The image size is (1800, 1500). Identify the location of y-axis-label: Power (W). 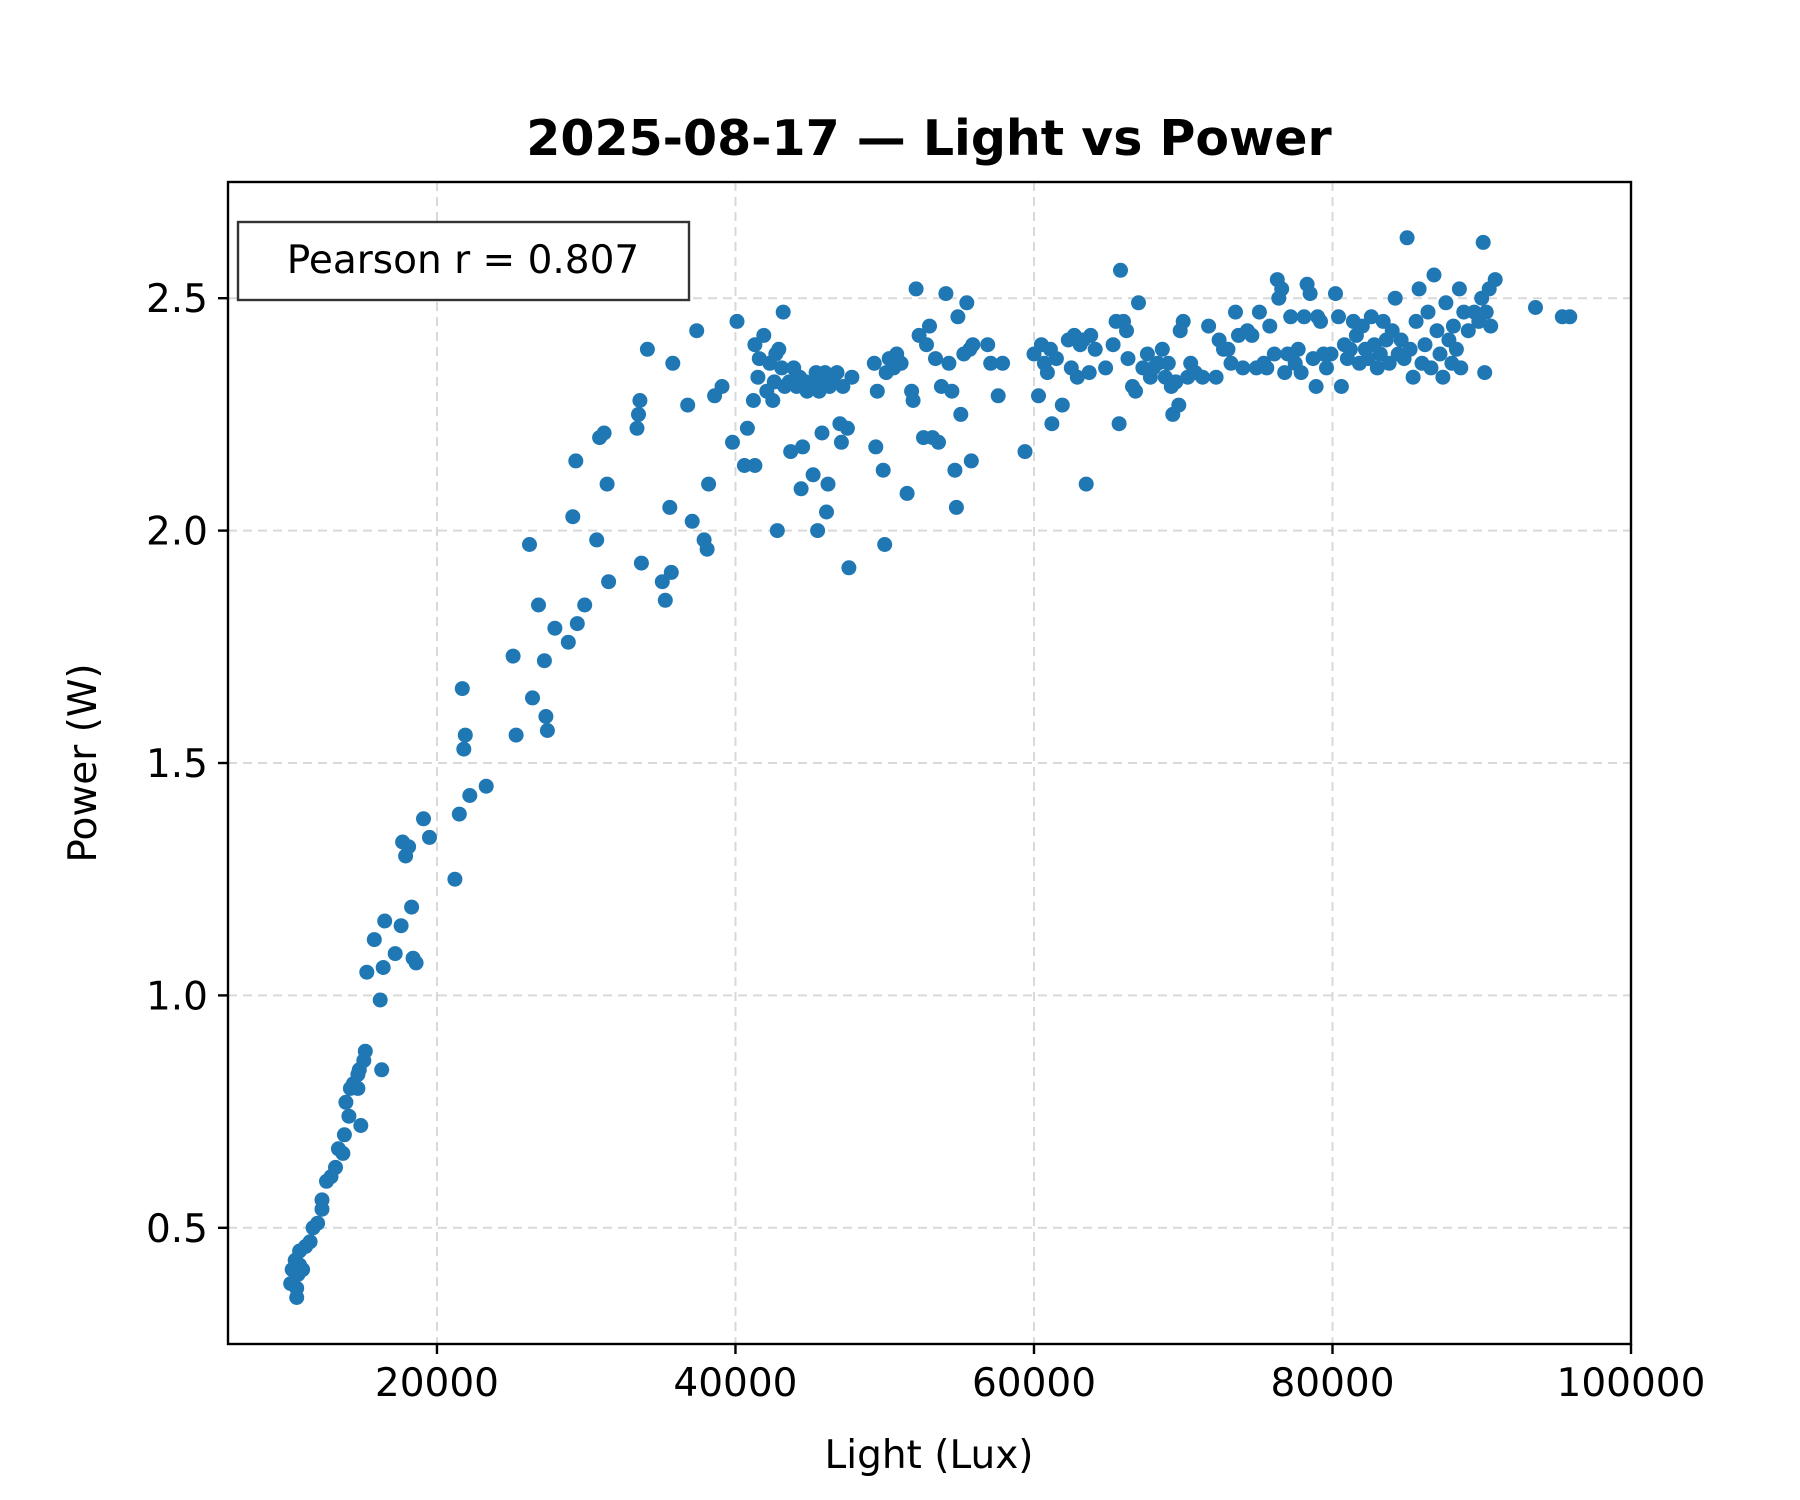
(83, 762).